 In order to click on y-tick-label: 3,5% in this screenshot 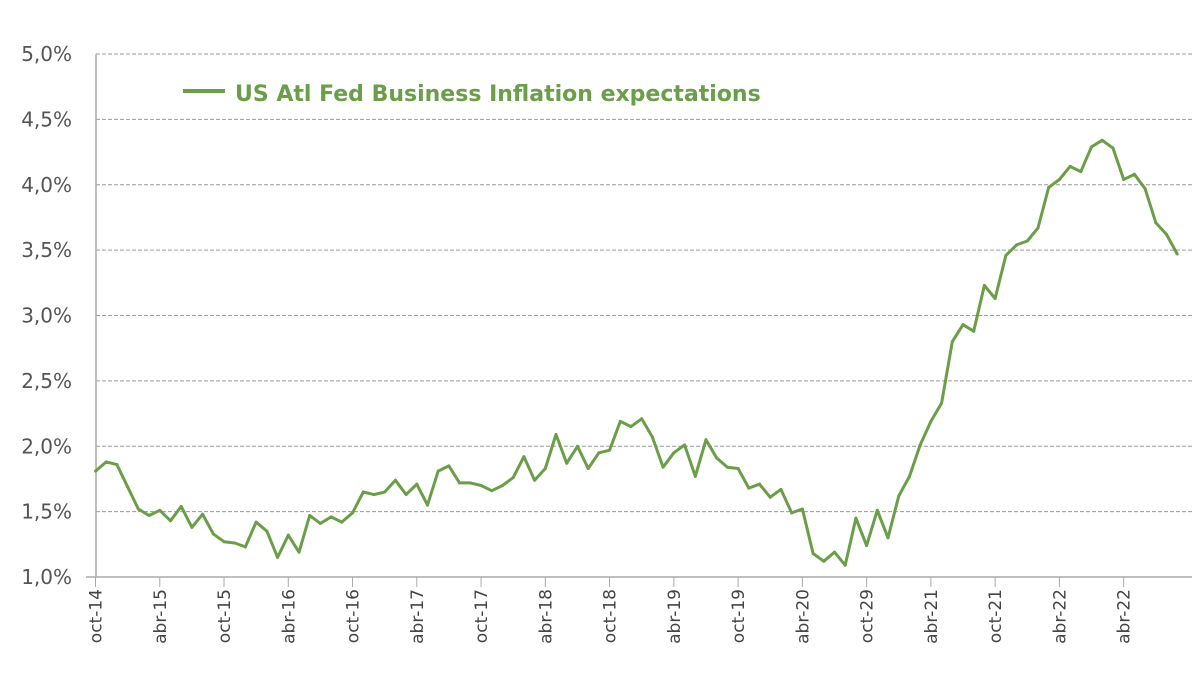, I will do `click(46, 250)`.